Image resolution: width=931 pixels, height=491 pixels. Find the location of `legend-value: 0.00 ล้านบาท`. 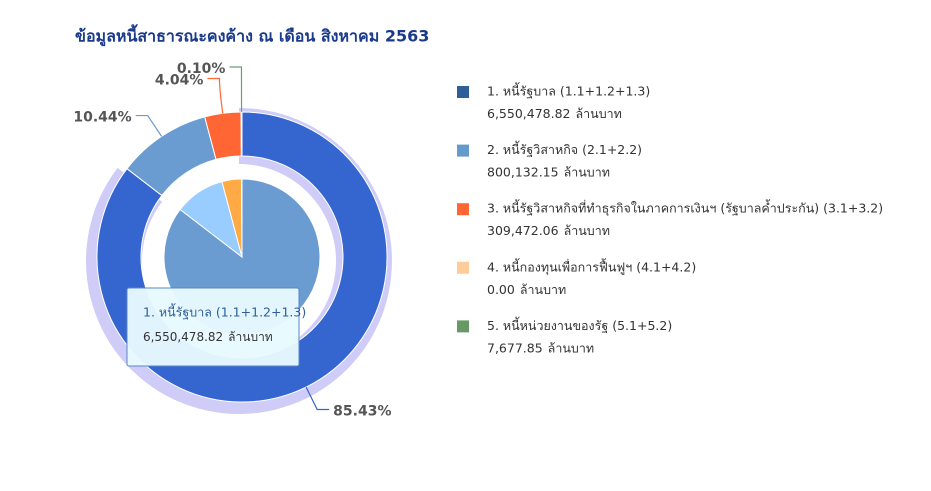

legend-value: 0.00 ล้านบาท is located at coordinates (526, 288).